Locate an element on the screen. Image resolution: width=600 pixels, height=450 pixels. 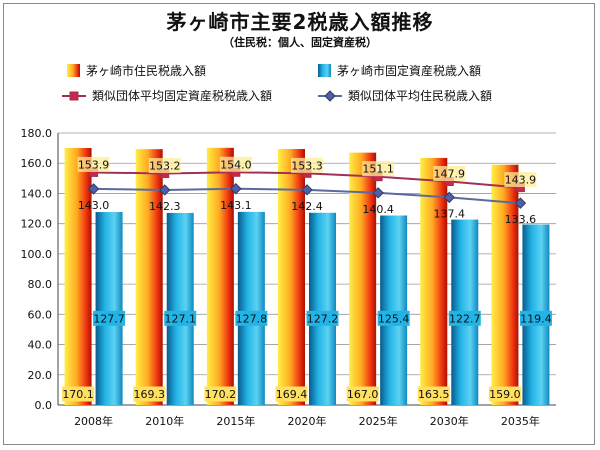
data-label-avg-property-tax: 153.2 is located at coordinates (165, 165).